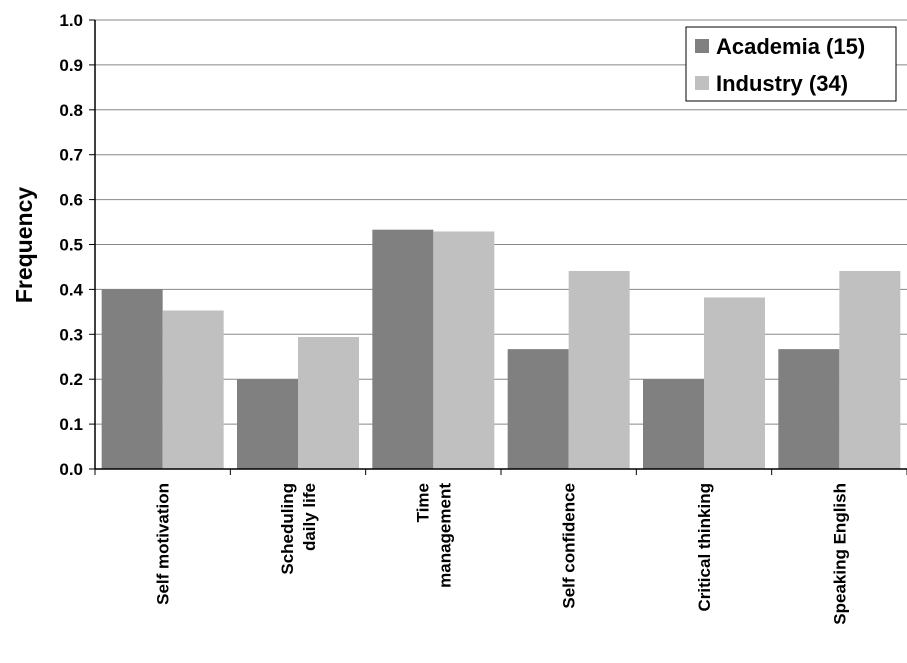 The width and height of the screenshot is (907, 663). Describe the element at coordinates (71, 289) in the screenshot. I see `y-tick-label: 0.4` at that location.